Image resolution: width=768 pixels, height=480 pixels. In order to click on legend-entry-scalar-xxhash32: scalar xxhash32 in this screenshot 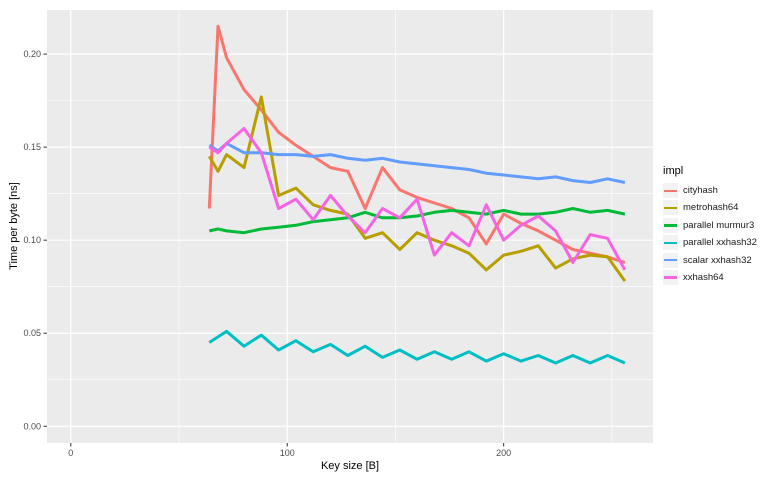, I will do `click(715, 260)`.